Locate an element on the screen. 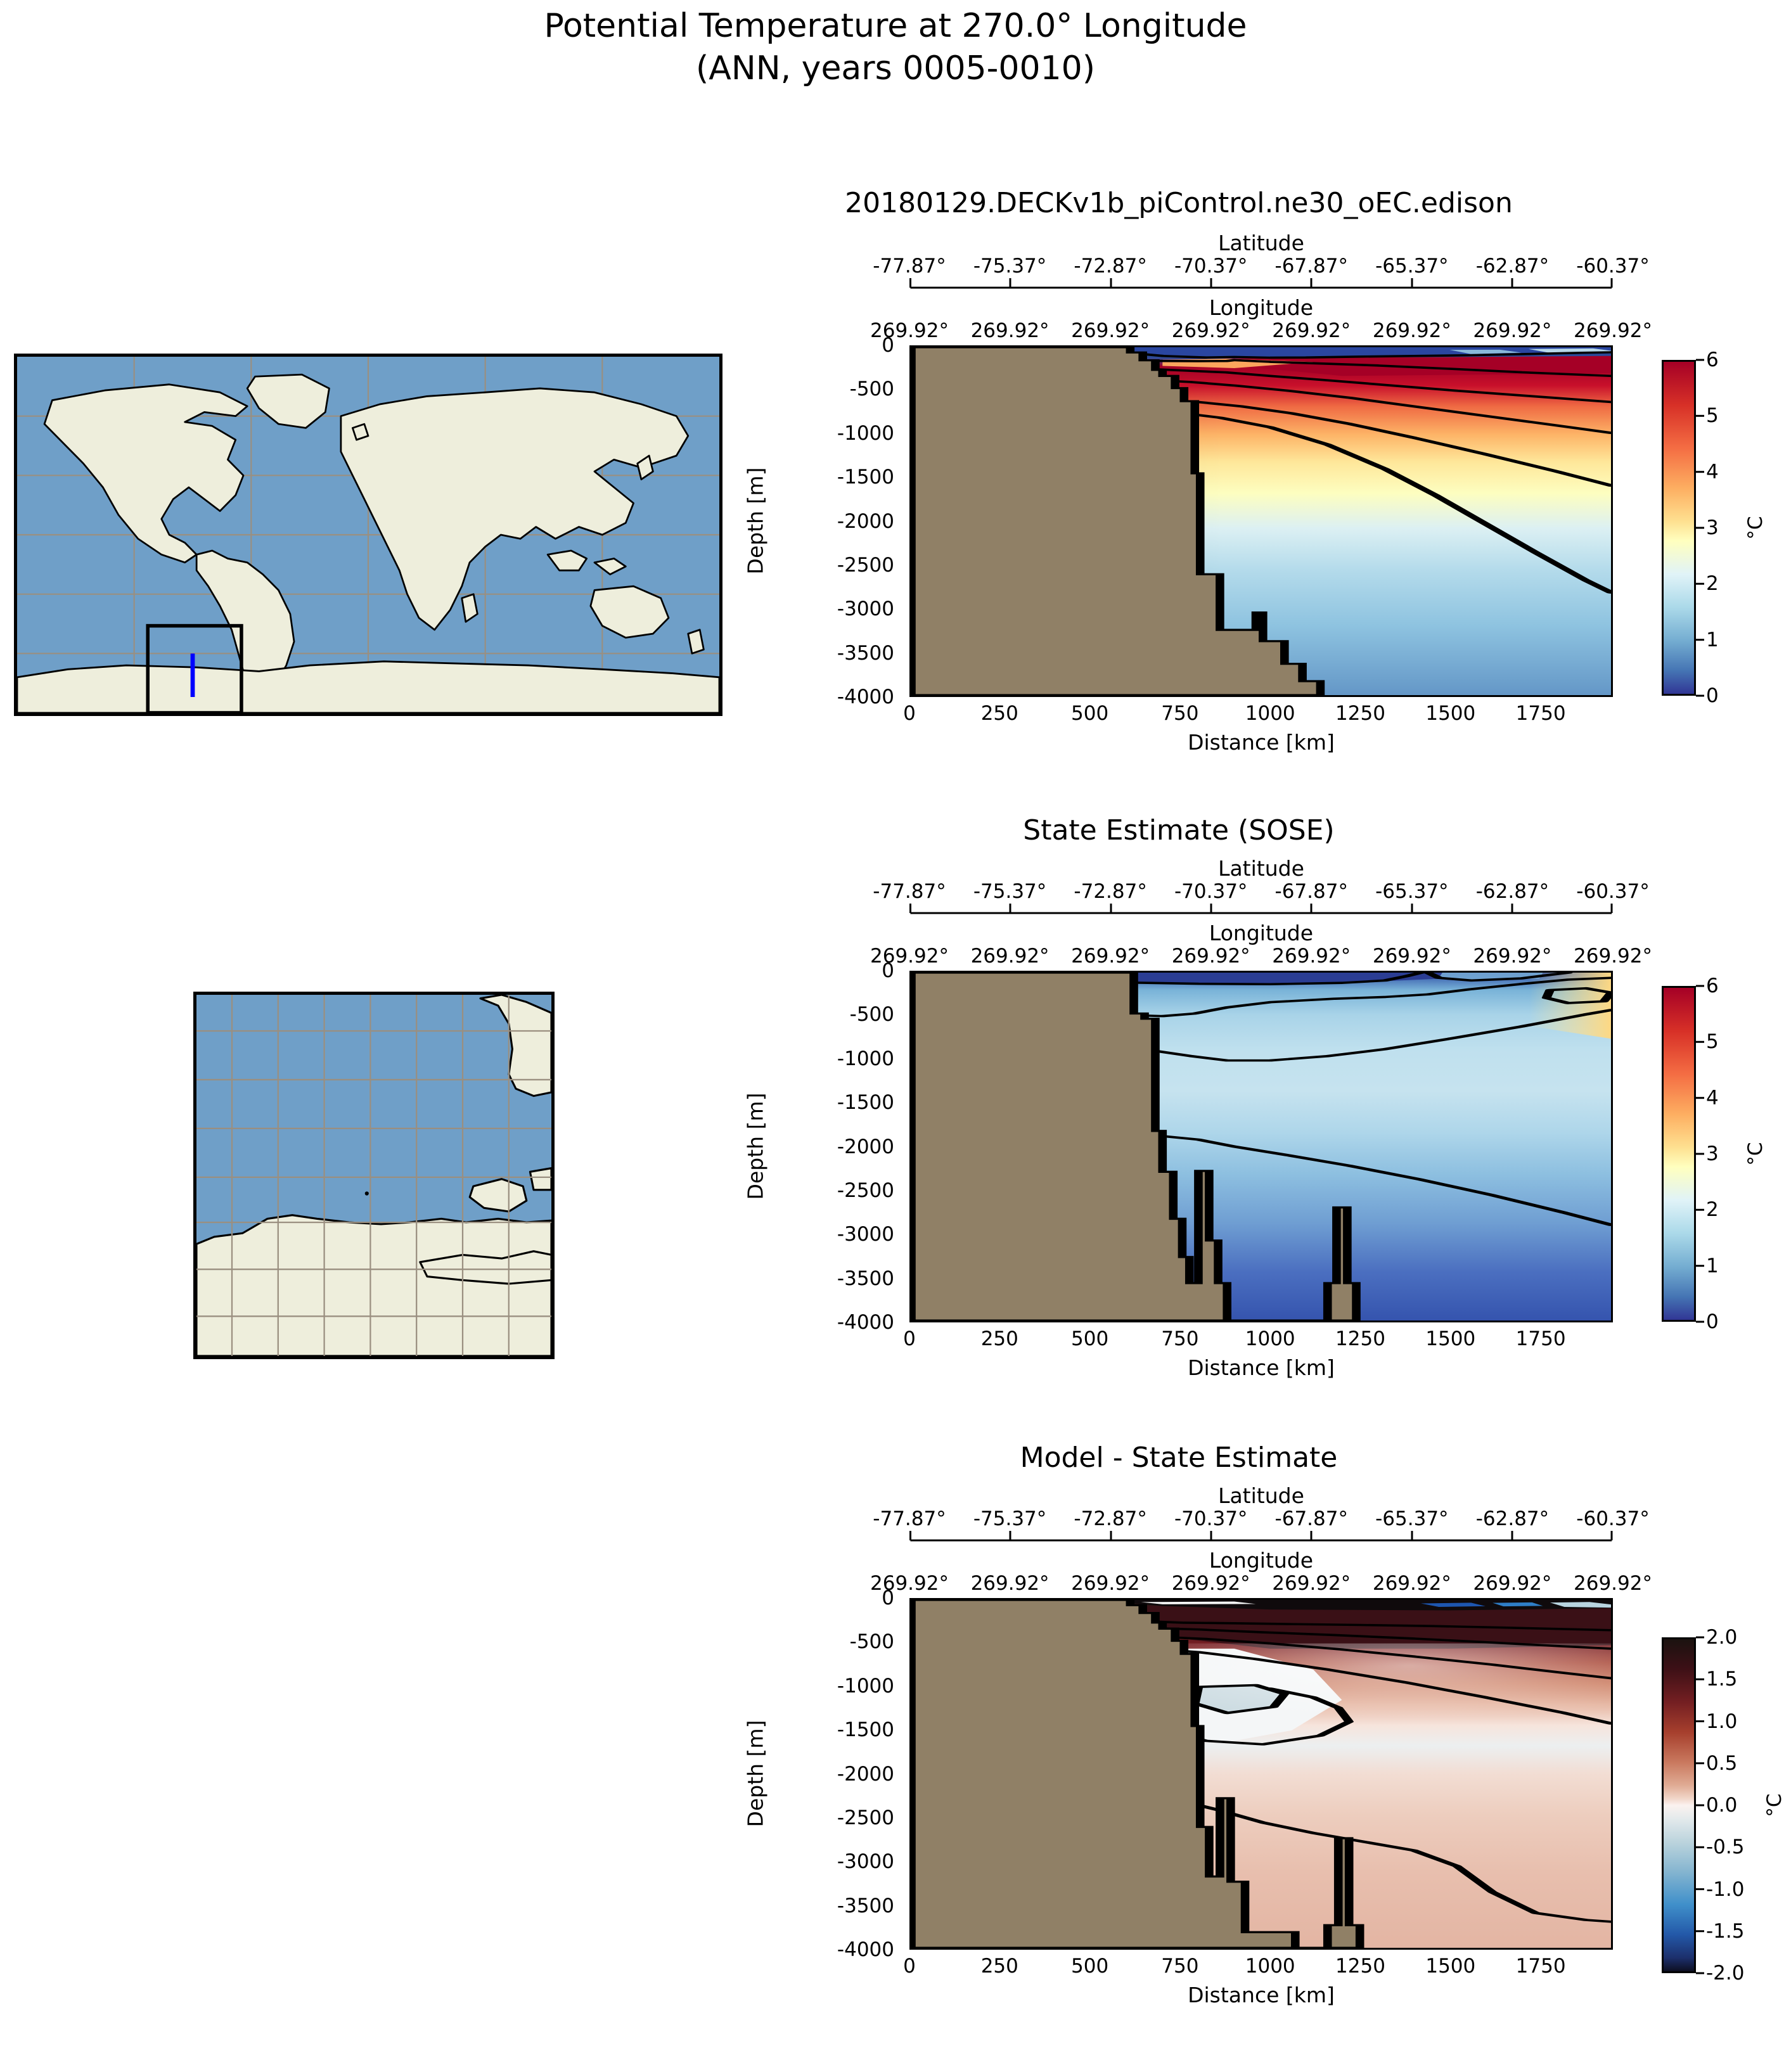 This screenshot has height=2072, width=1791. contour-0C is located at coordinates (1277, 979).